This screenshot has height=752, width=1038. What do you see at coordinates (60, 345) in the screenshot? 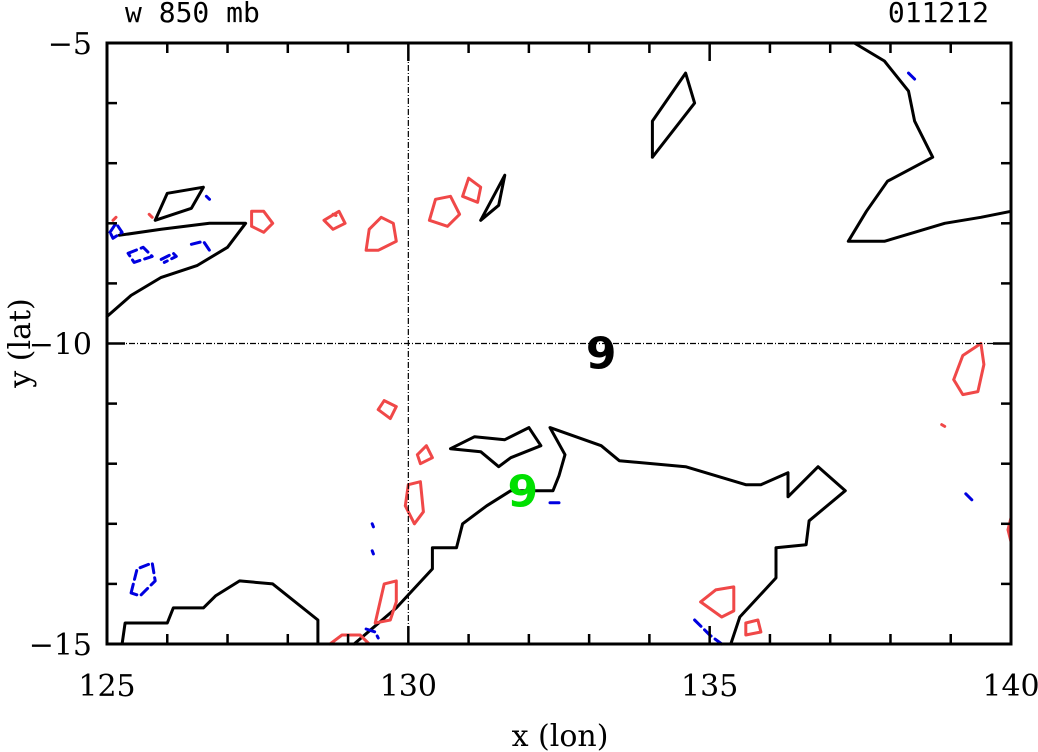
I see `y-tick-label: −10` at bounding box center [60, 345].